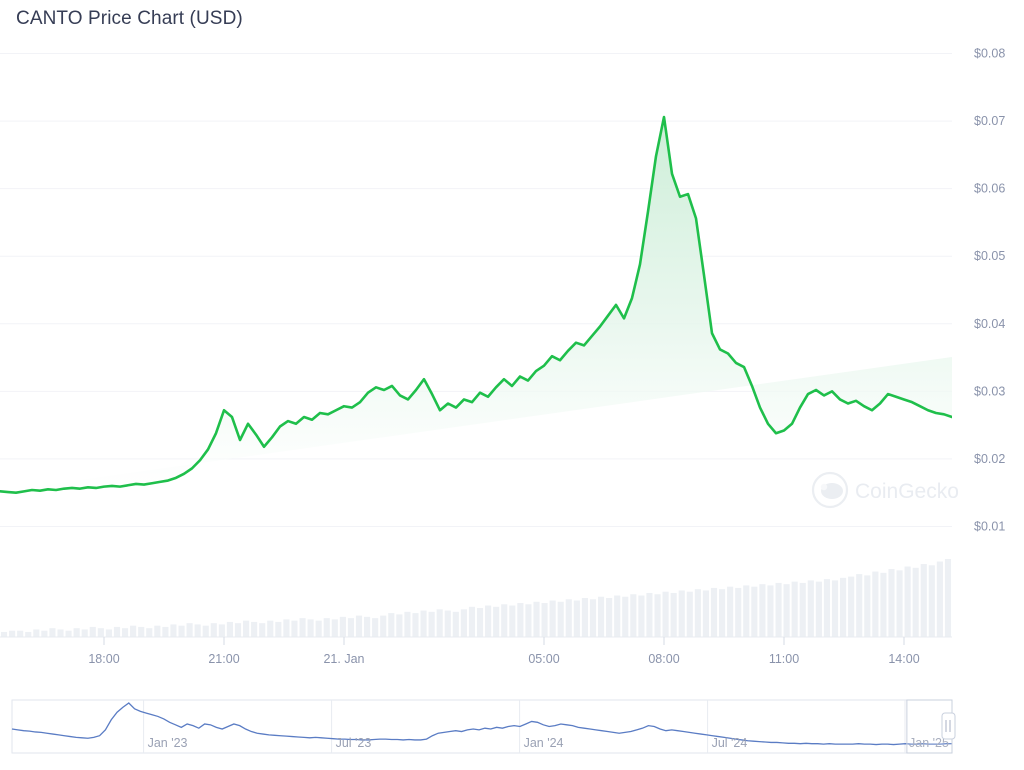 The width and height of the screenshot is (1024, 770). Describe the element at coordinates (989, 290) in the screenshot. I see `y-axis-labels: $0.01 $0.02 $0.03 $0.04 $0.05 $0.06 $0.07 $0.08` at that location.